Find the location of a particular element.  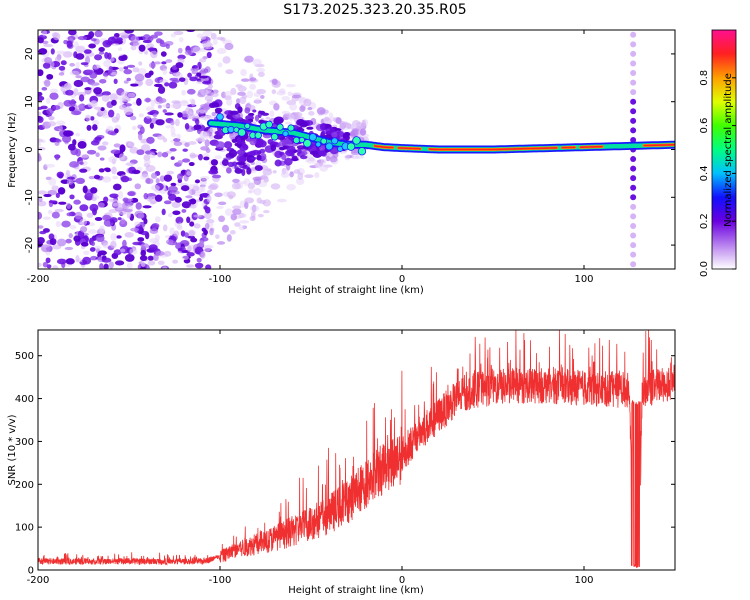

bottom-x-tick-label: 0 is located at coordinates (402, 580).